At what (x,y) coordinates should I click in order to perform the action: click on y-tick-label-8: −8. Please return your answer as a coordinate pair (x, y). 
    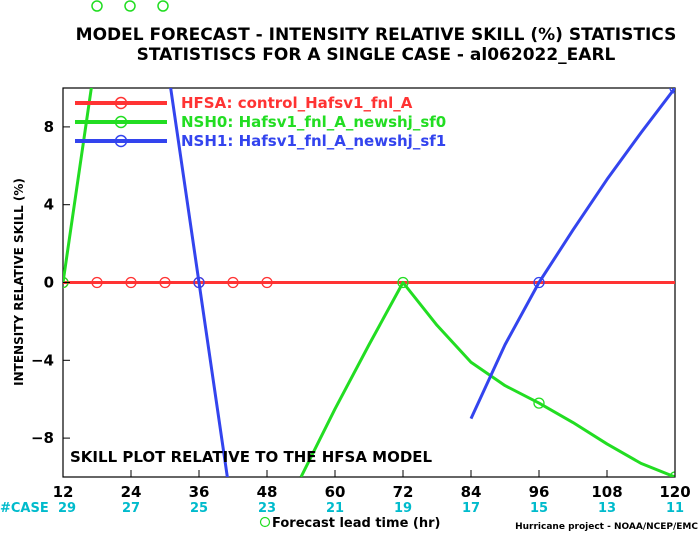
    Looking at the image, I should click on (42, 438).